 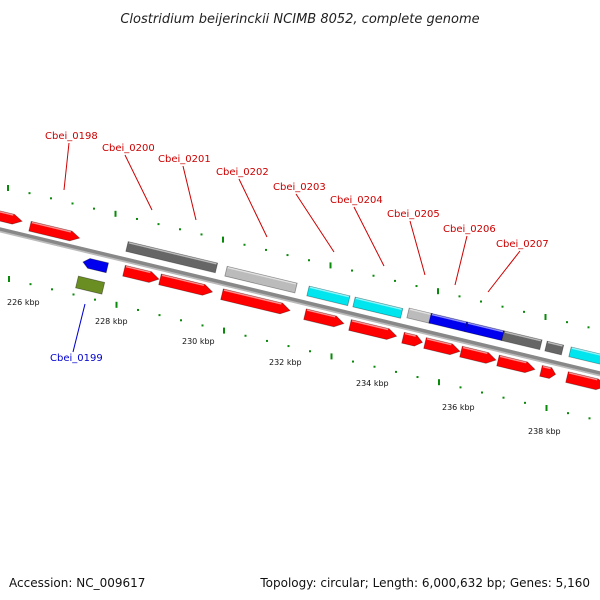 What do you see at coordinates (329, 292) in the screenshot?
I see `gene-cbei-0203-highlight` at bounding box center [329, 292].